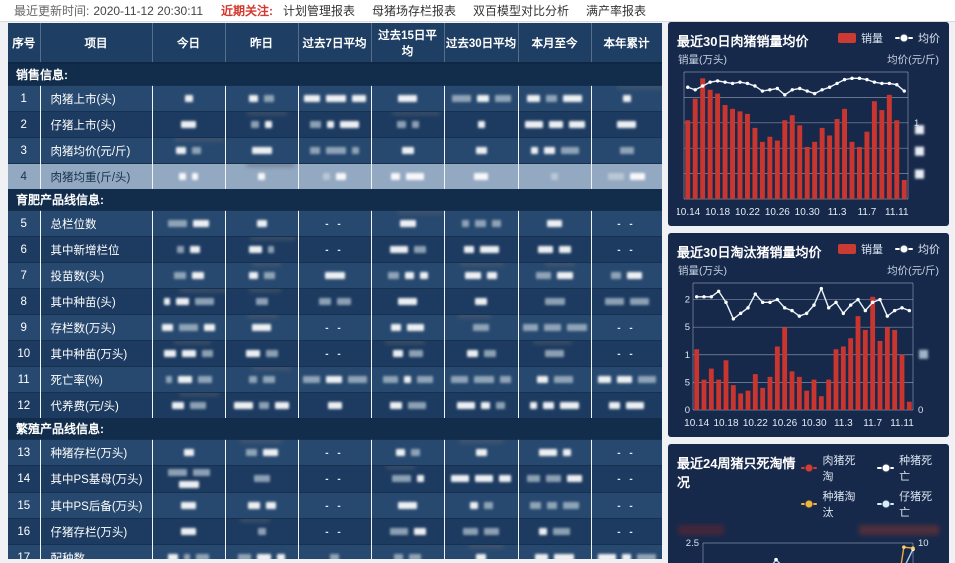 The image size is (955, 563). I want to click on table-row: 16 仔猪存栏(万头) - - - -, so click(335, 531).